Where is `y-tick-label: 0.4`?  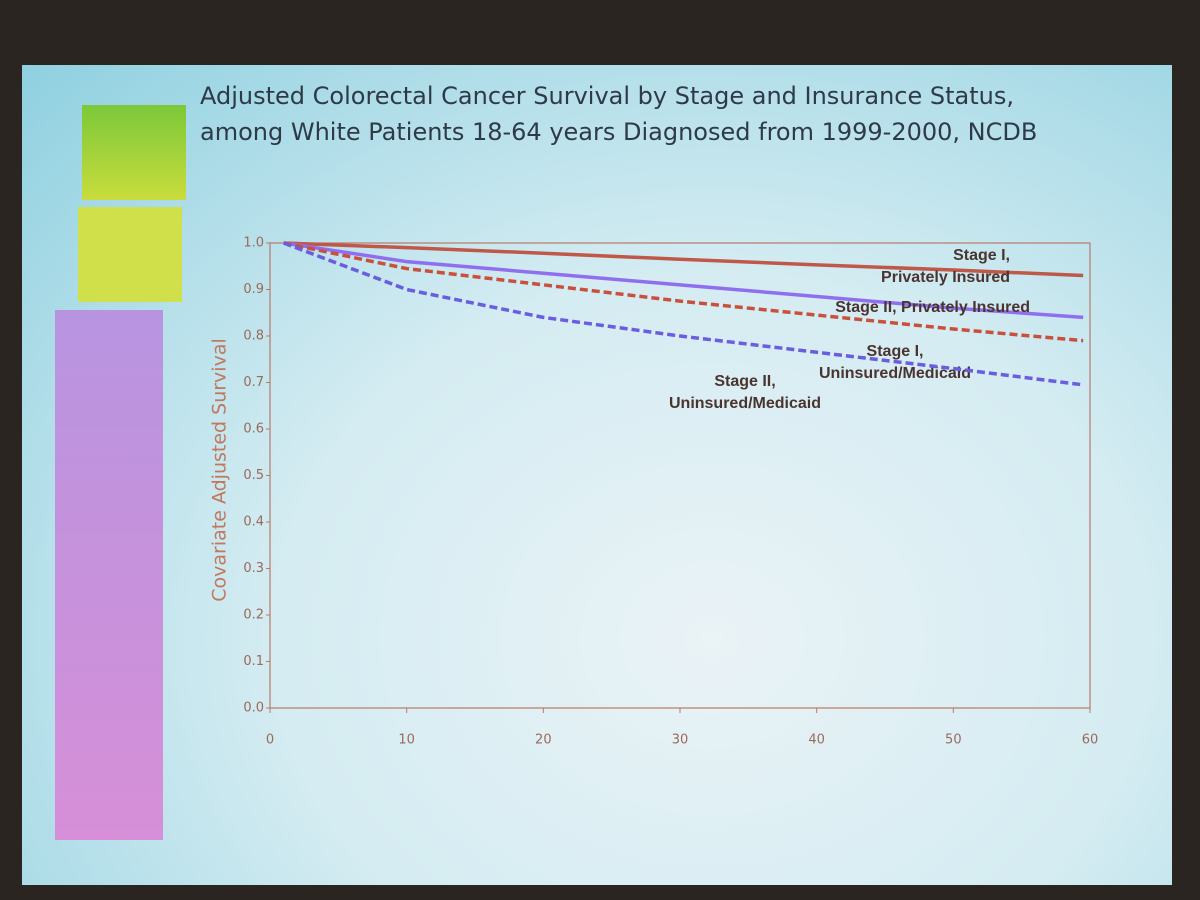 y-tick-label: 0.4 is located at coordinates (253, 522).